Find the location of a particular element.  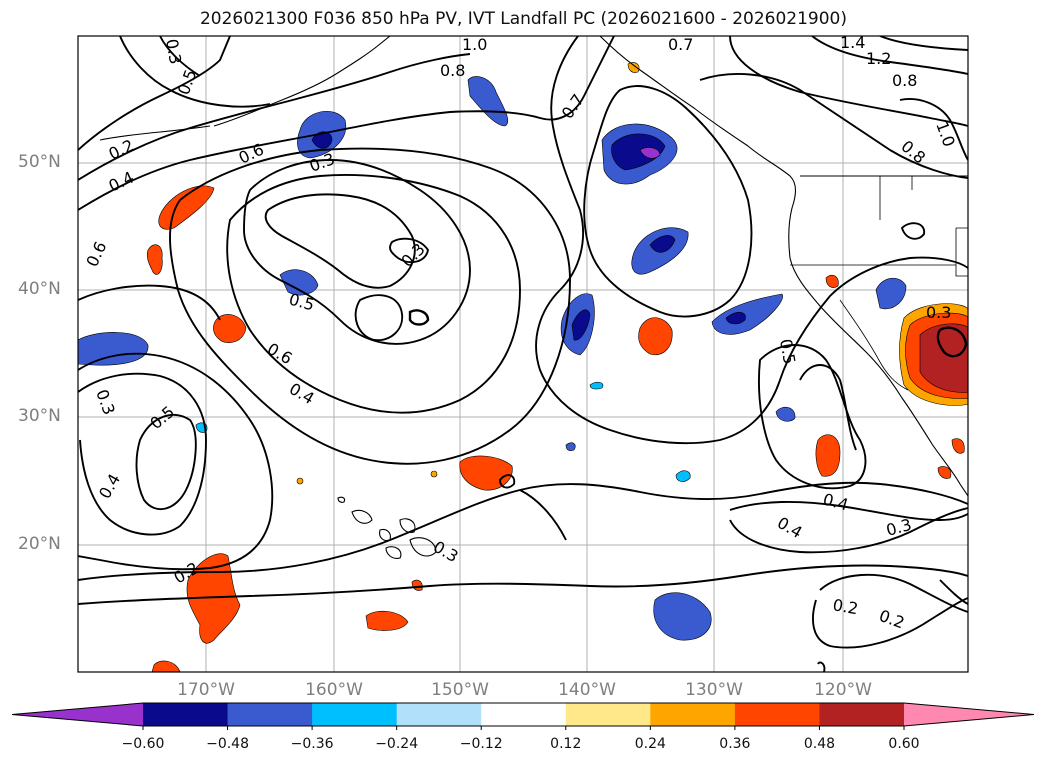

lon-label-120w: 120°W is located at coordinates (843, 690).